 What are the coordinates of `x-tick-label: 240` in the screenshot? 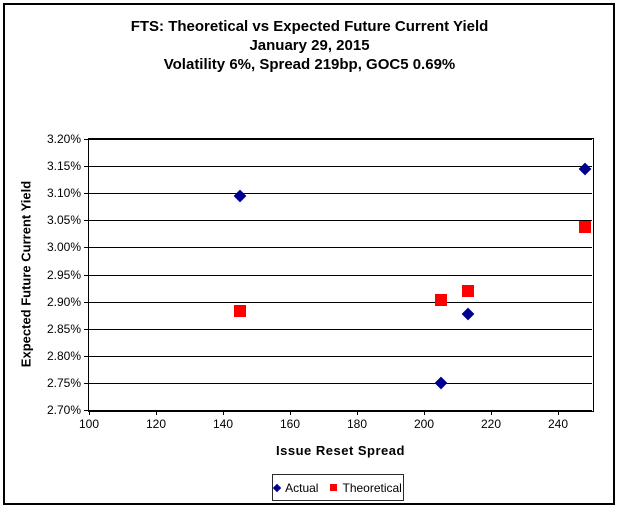 It's located at (558, 424).